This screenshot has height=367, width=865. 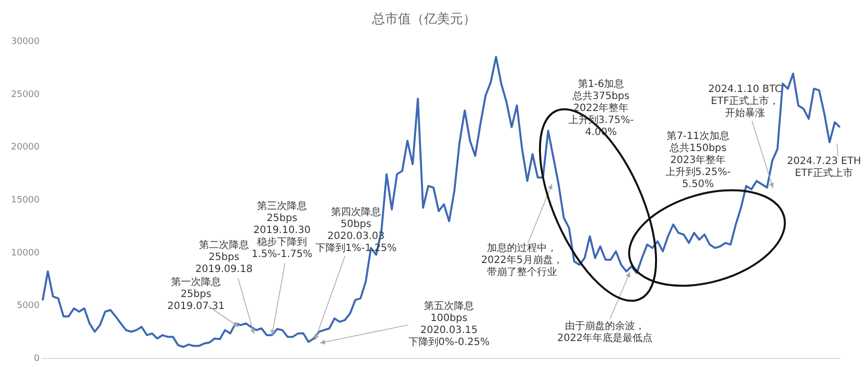 What do you see at coordinates (449, 325) in the screenshot?
I see `annotation: 第五次降息 100bps 2020.03.15 下降到0%-0.25%` at bounding box center [449, 325].